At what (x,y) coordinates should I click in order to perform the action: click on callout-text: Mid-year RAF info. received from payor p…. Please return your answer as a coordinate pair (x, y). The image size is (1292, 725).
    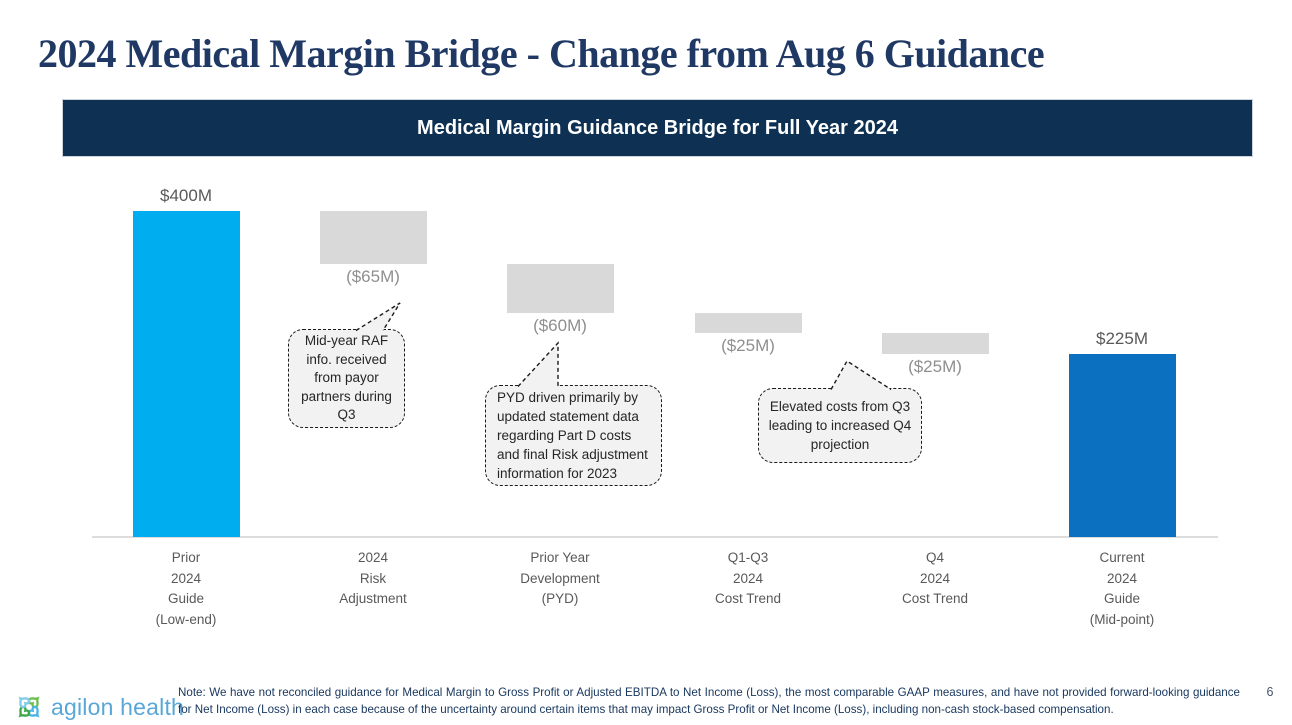
    Looking at the image, I should click on (346, 378).